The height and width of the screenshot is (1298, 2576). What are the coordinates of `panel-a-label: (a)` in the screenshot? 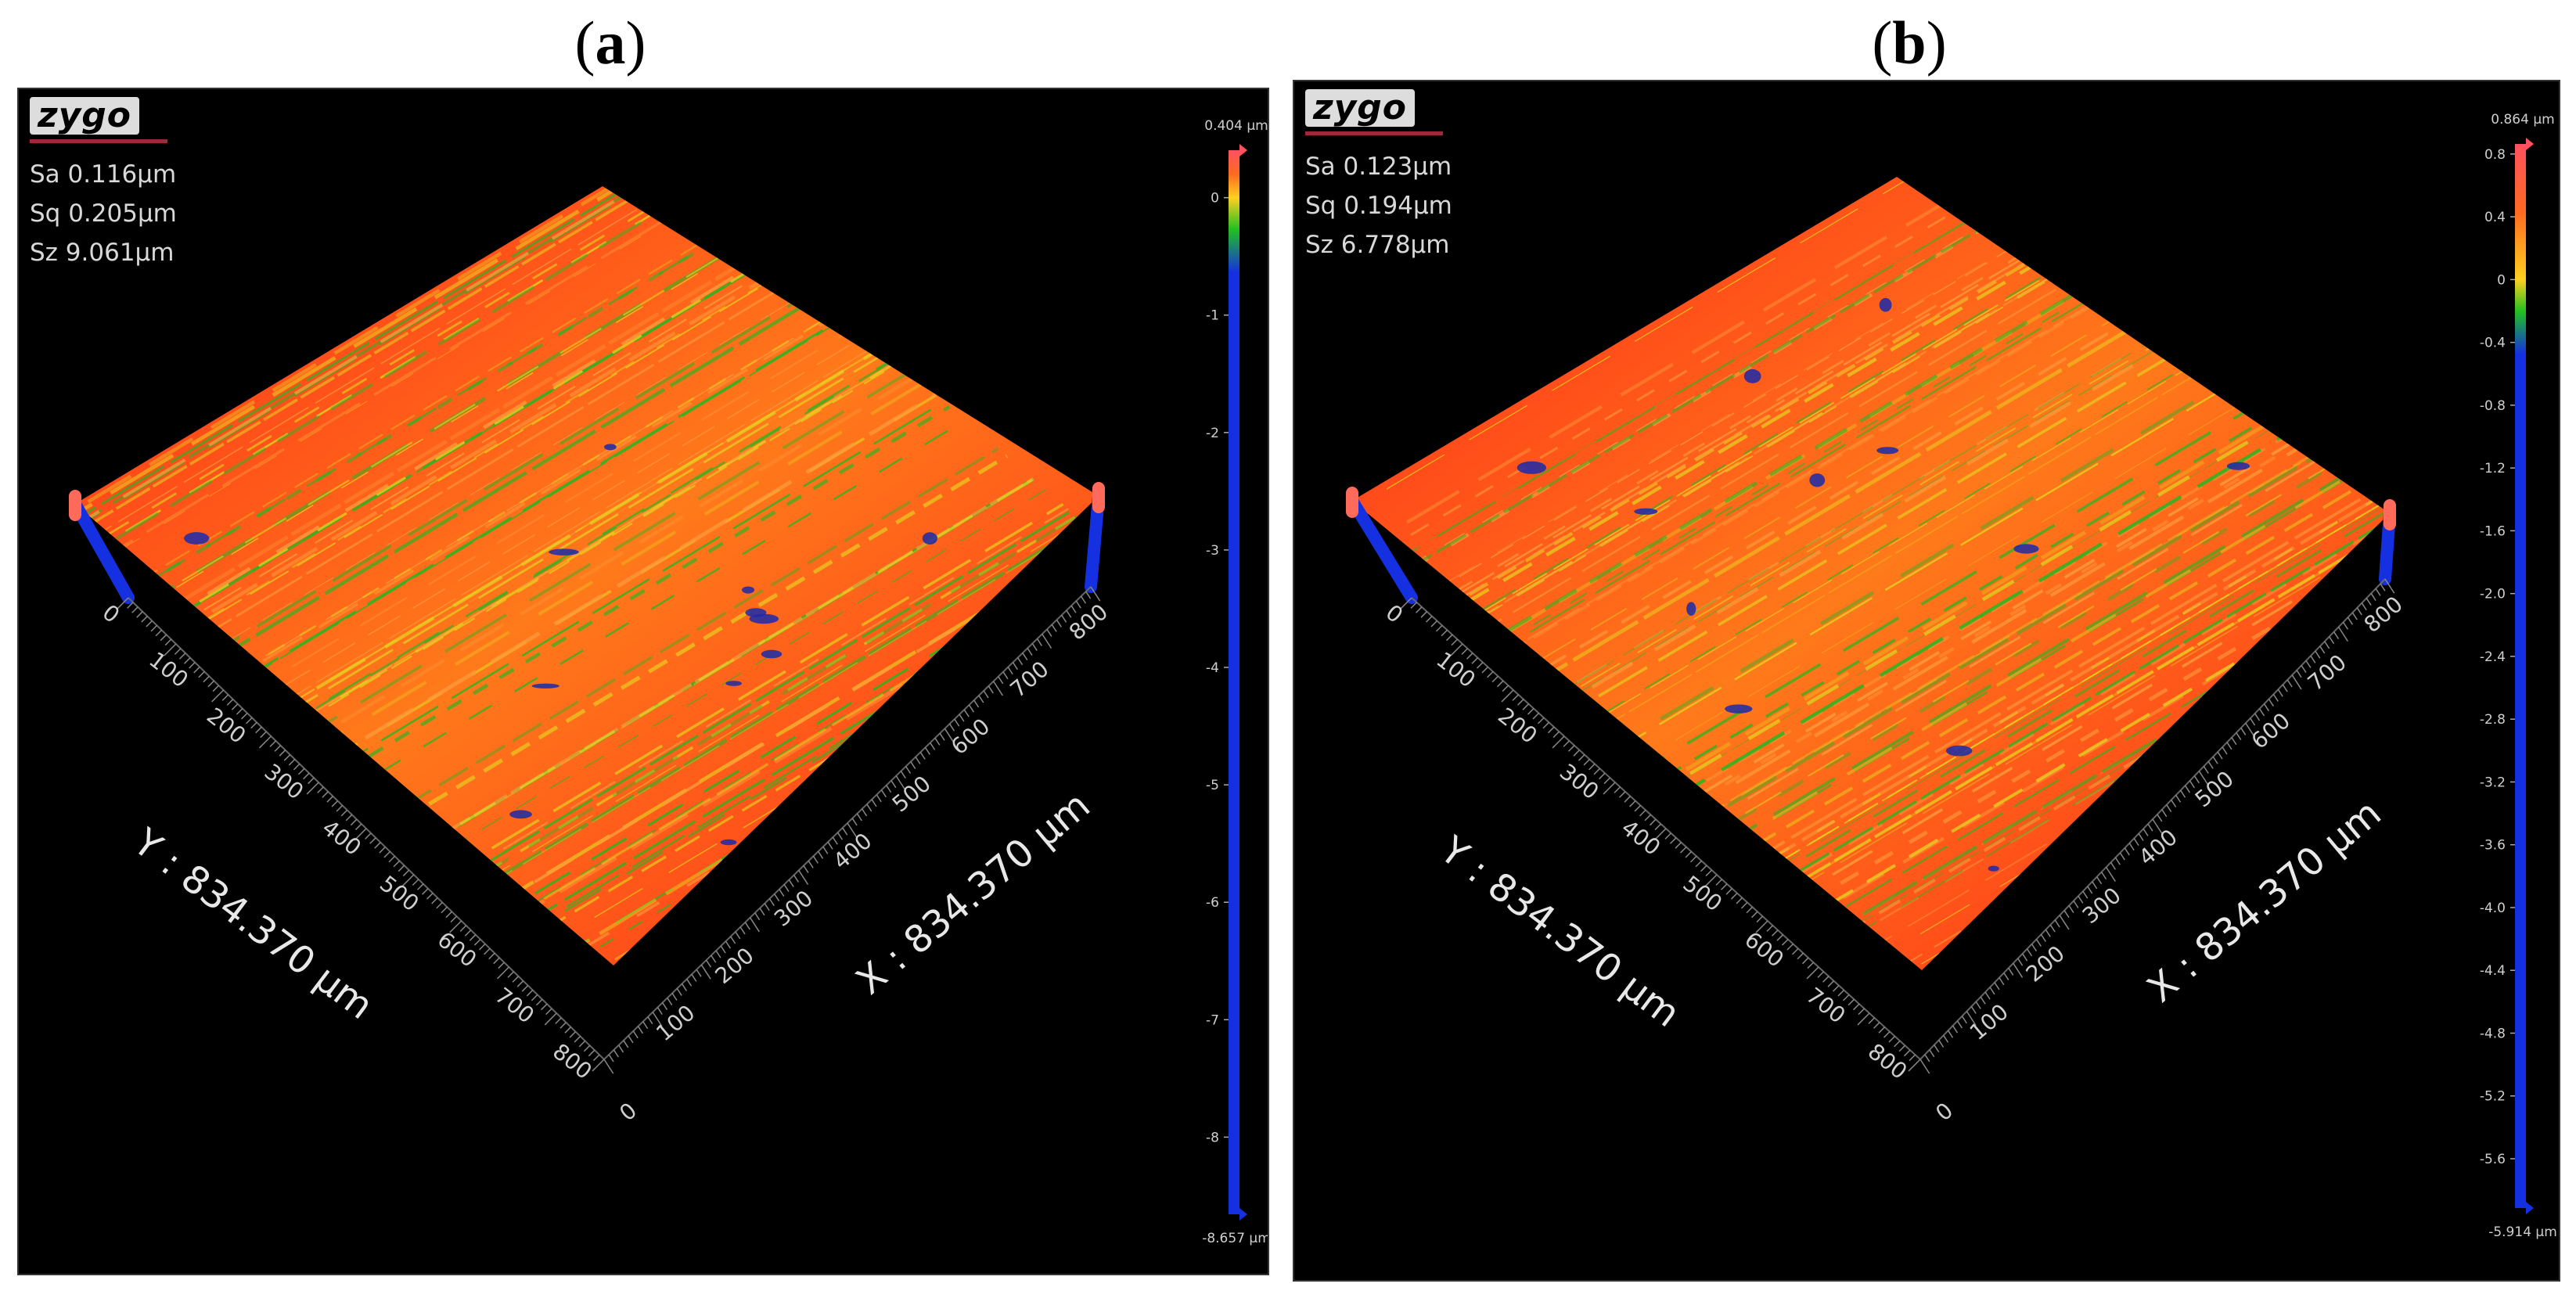 It's located at (610, 43).